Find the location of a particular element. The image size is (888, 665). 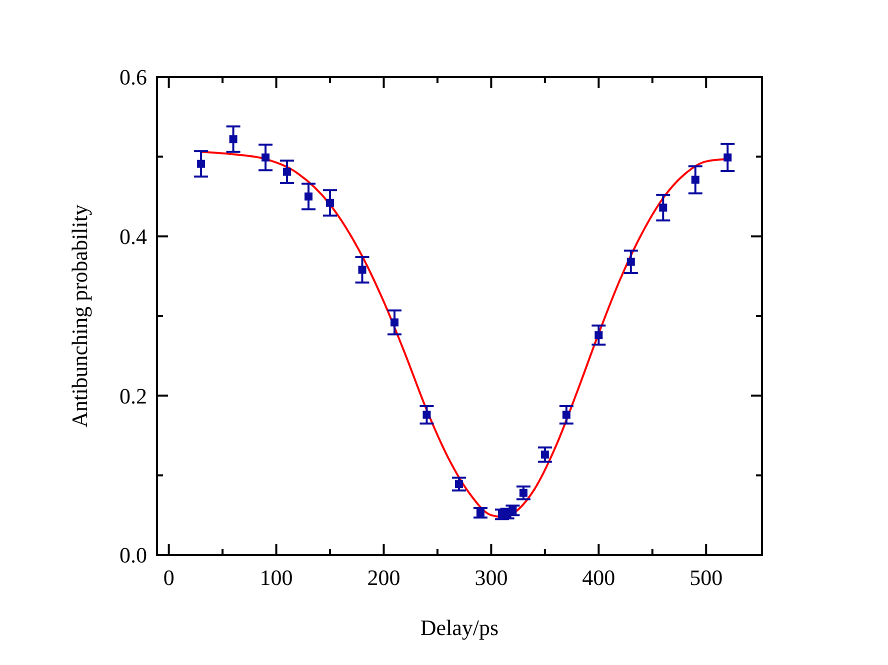

y-tick-label: 0.2 is located at coordinates (133, 395).